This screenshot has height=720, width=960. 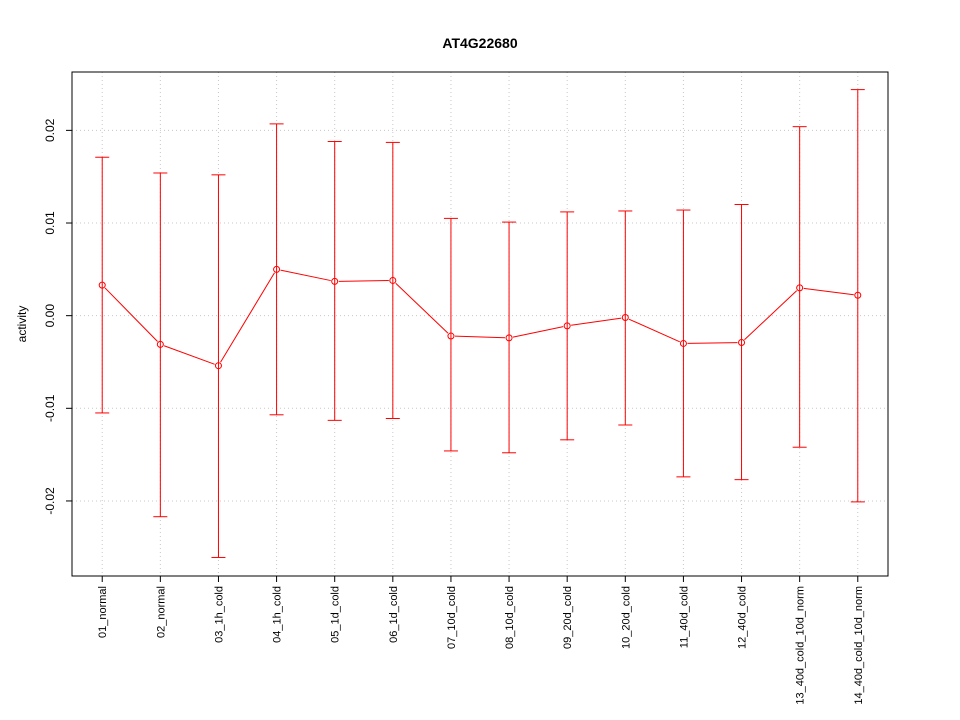 I want to click on x-tick-label: 04_1h_cold, so click(x=278, y=614).